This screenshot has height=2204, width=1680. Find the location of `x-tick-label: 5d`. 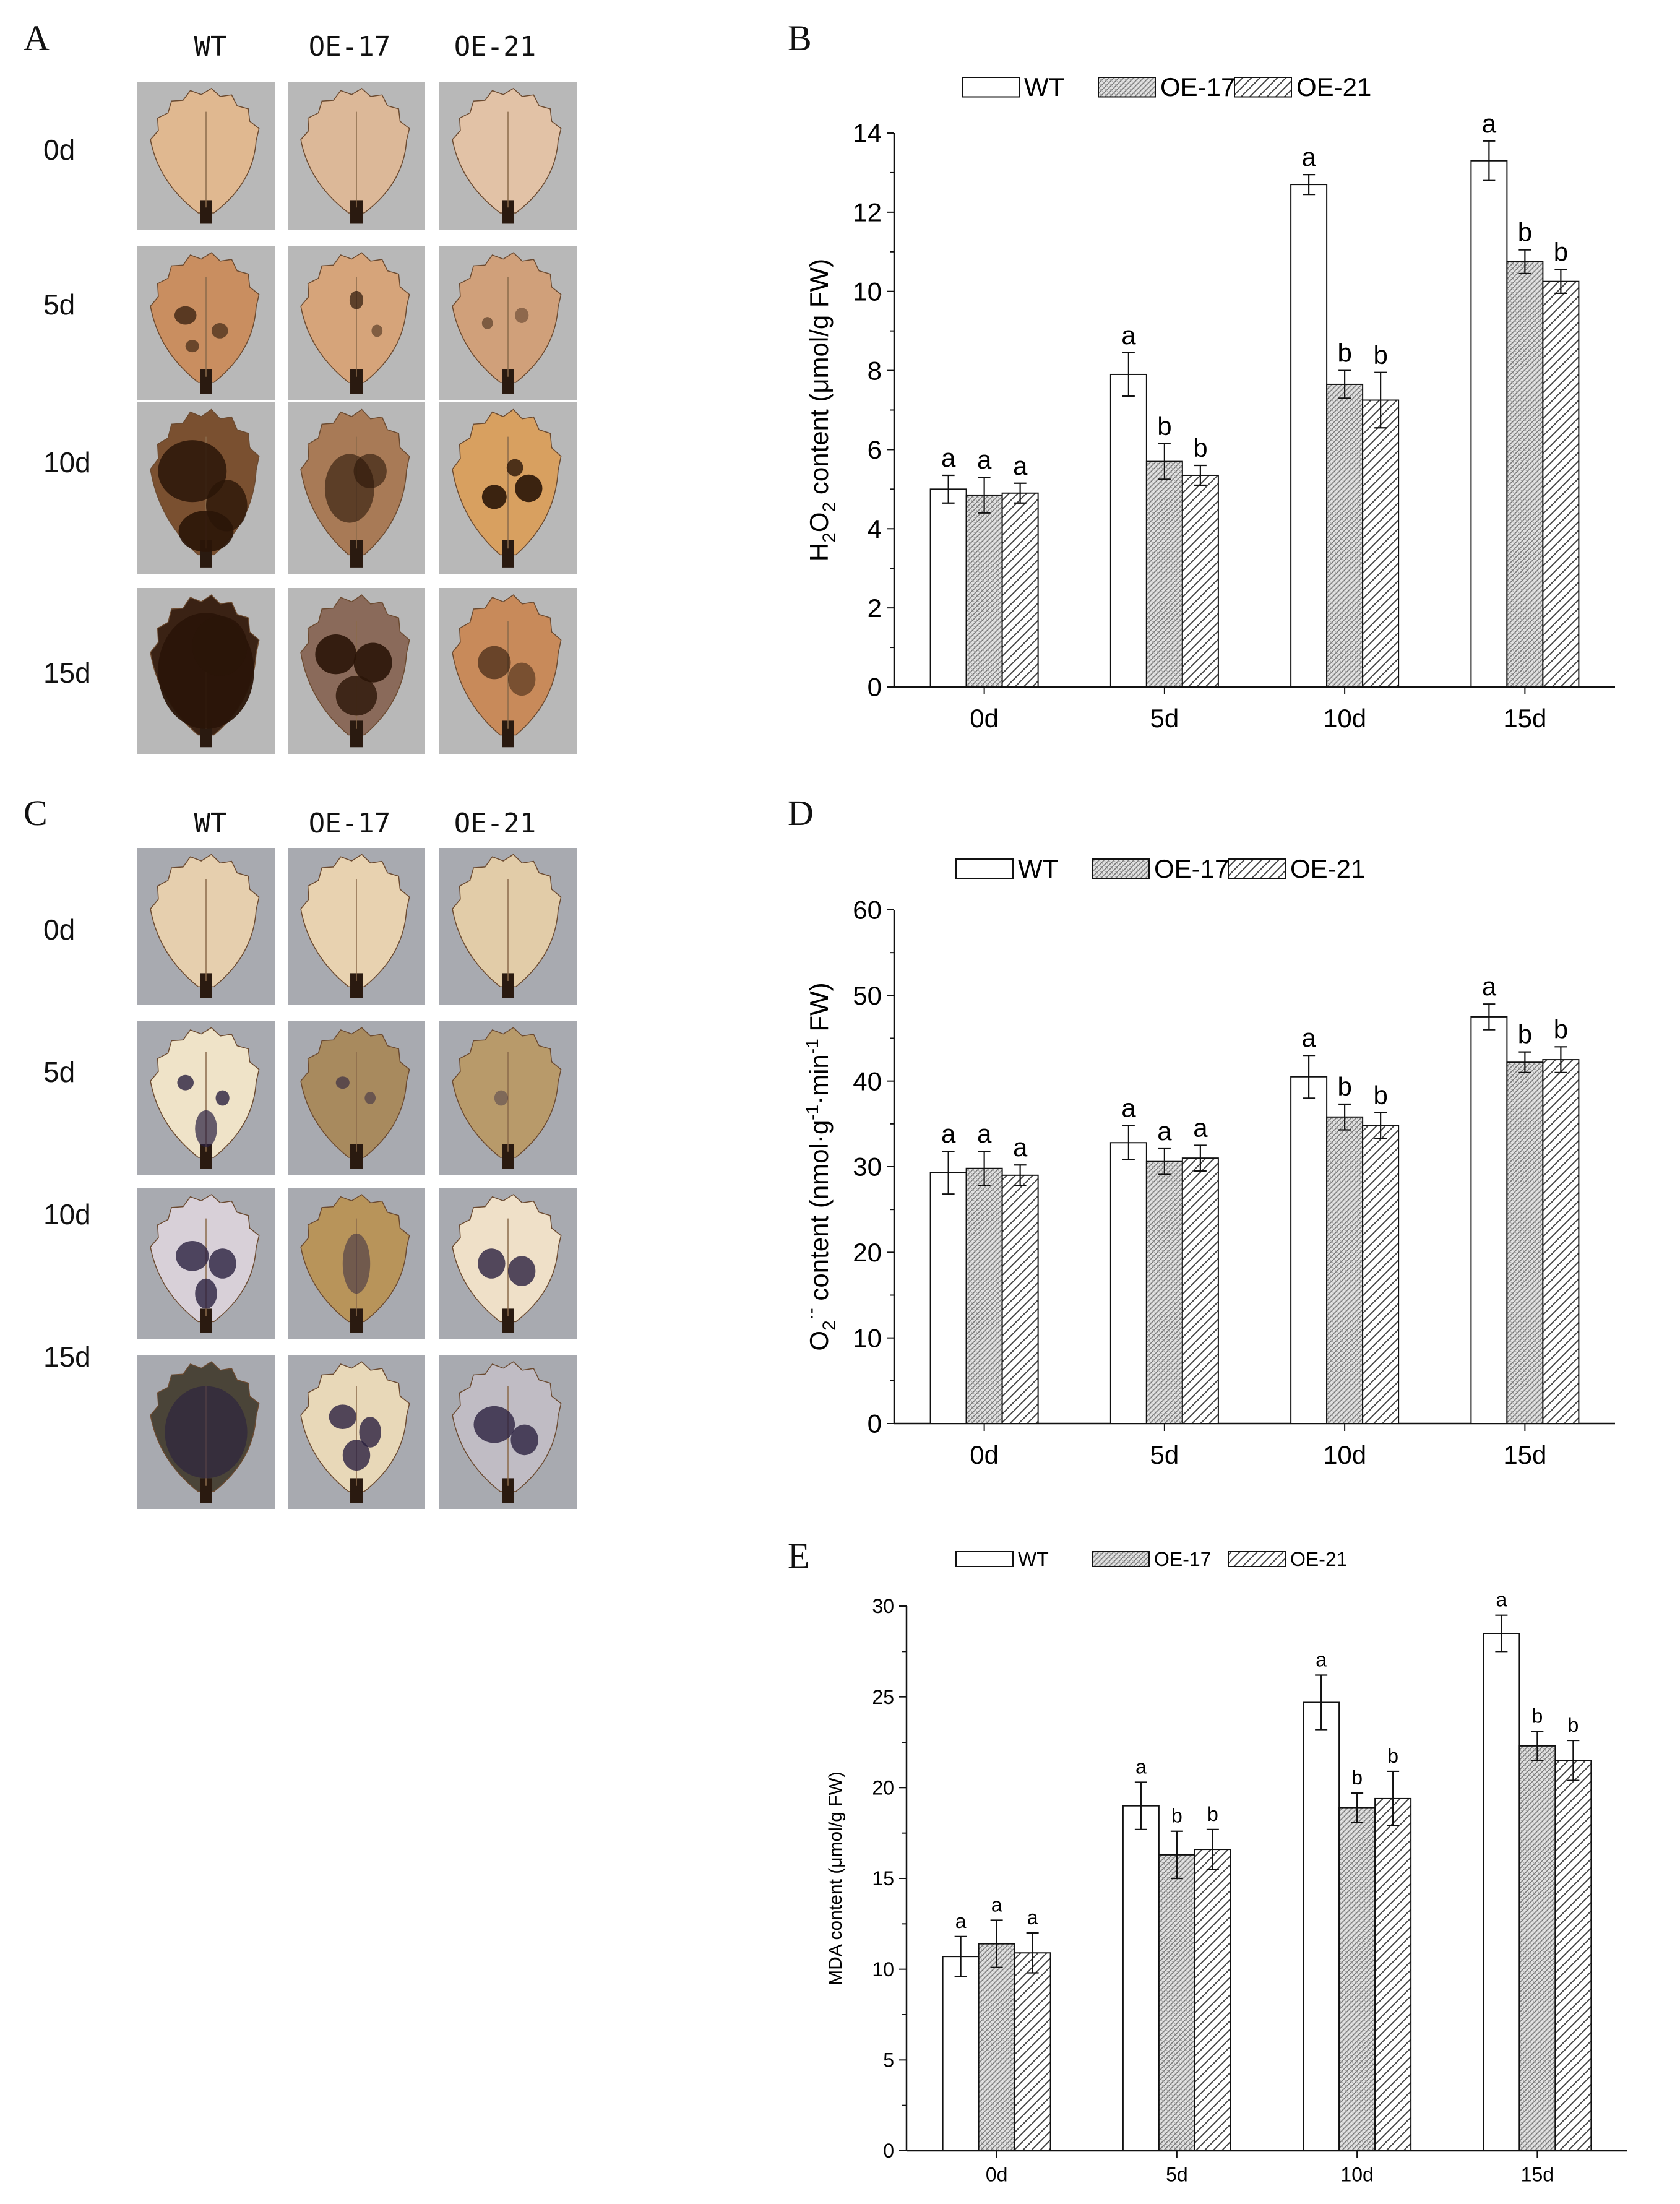

x-tick-label: 5d is located at coordinates (1164, 1454).